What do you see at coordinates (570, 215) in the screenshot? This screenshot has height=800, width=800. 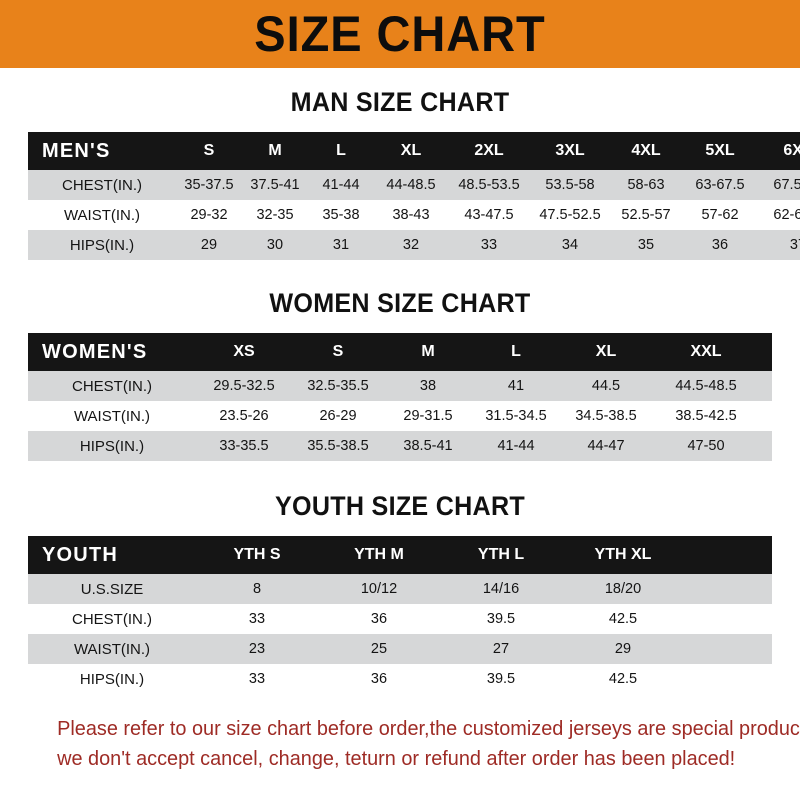 I see `table-cell: 47.5-52.5` at bounding box center [570, 215].